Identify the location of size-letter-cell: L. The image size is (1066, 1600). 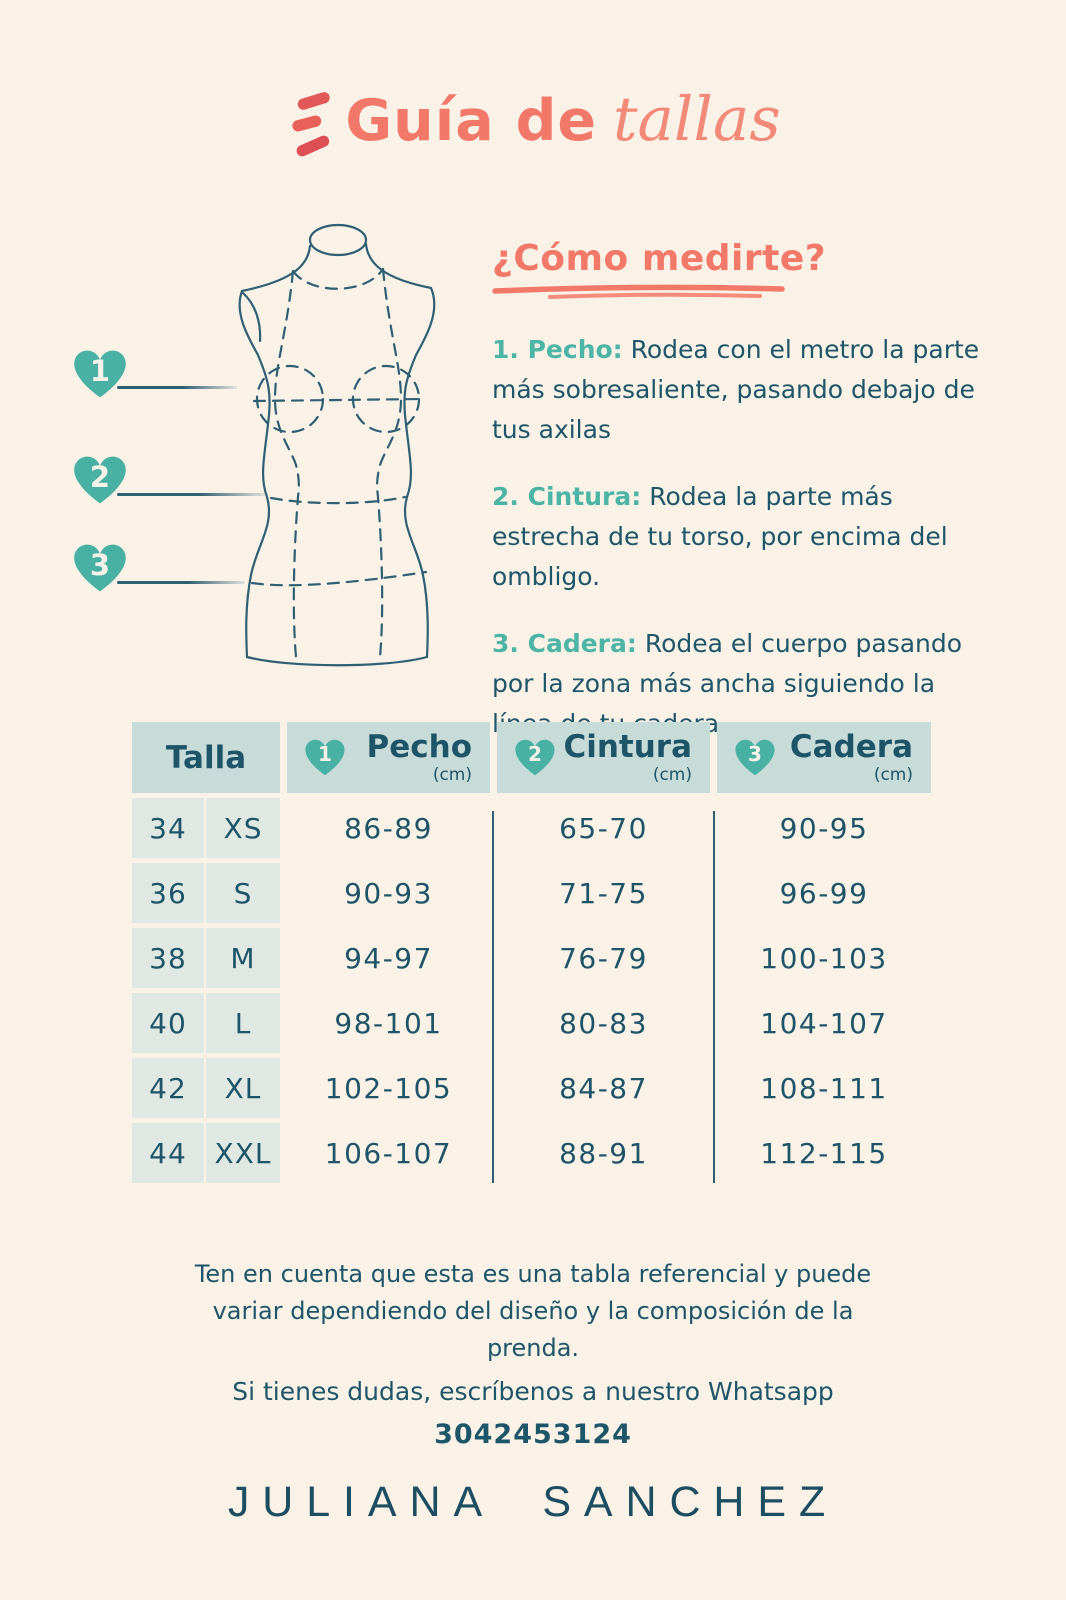
(243, 1023).